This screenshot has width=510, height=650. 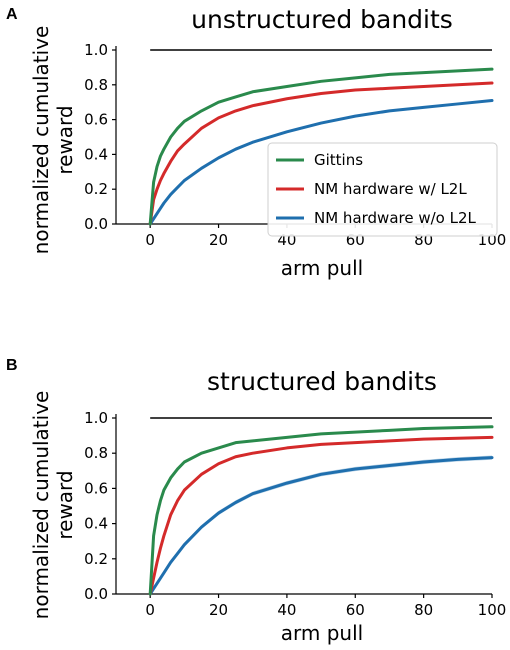 I want to click on panel-letter-b: B, so click(x=12, y=365).